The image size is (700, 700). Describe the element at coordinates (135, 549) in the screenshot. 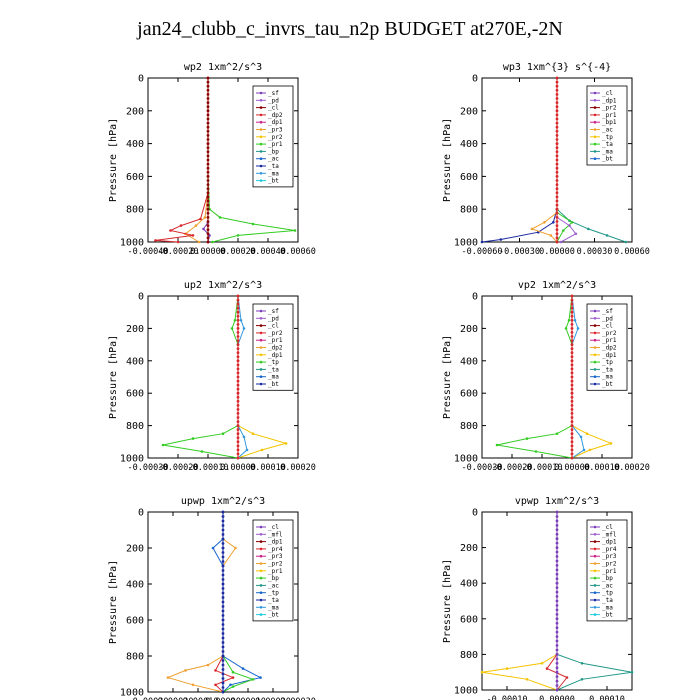

I see `y-tick-label: 200` at that location.